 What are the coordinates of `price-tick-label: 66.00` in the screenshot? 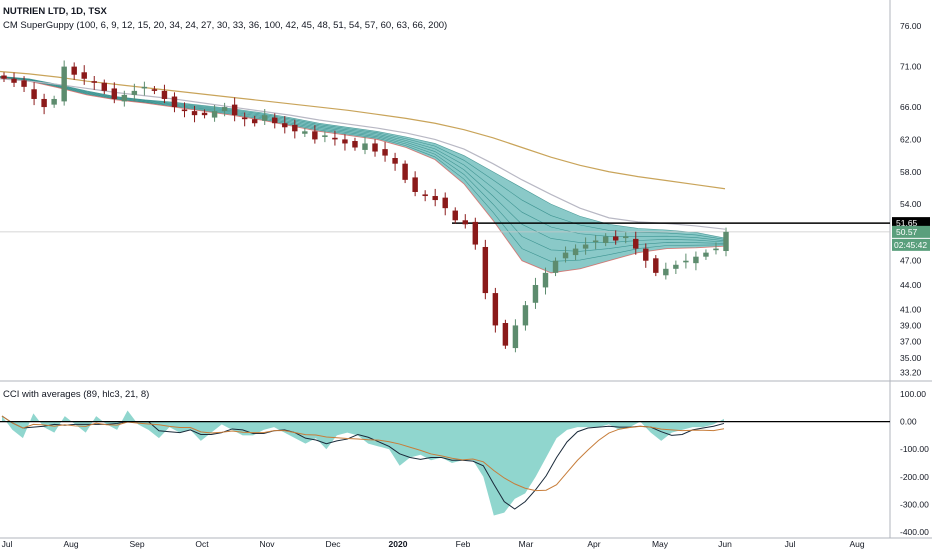 It's located at (911, 107).